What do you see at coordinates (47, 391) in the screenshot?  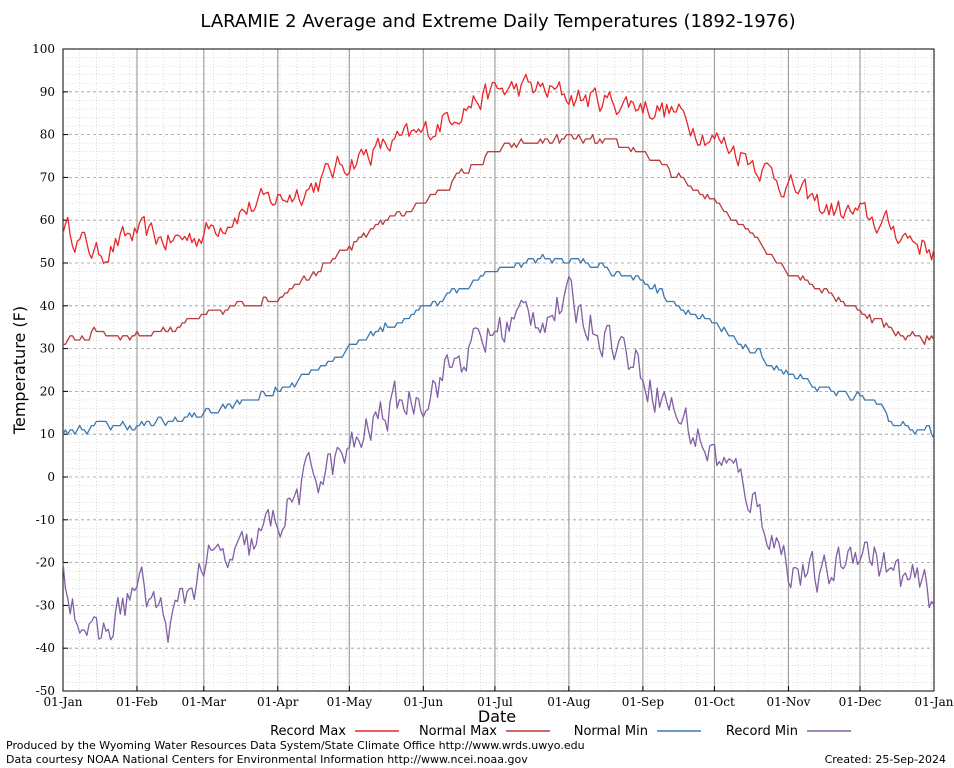 I see `y-tick-label: 20` at bounding box center [47, 391].